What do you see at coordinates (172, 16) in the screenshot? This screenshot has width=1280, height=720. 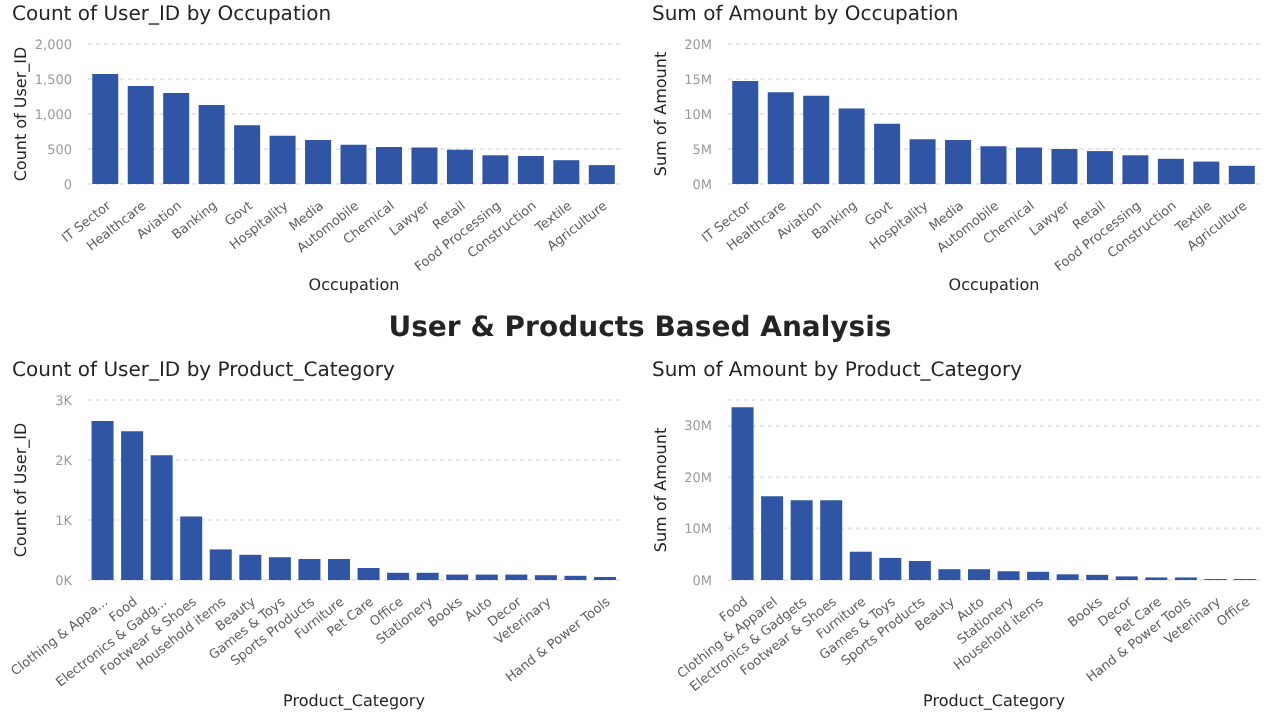 I see `chart-title: Count of User_ID by Occupation` at bounding box center [172, 16].